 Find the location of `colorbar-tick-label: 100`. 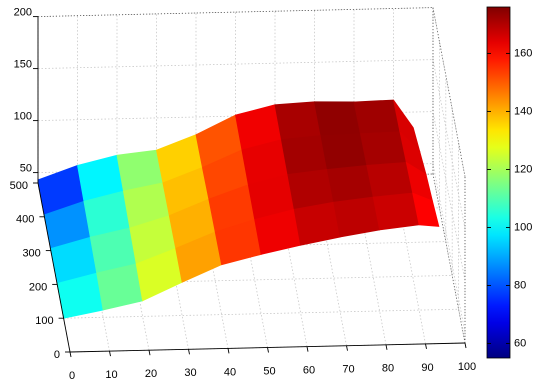

colorbar-tick-label: 100 is located at coordinates (523, 227).